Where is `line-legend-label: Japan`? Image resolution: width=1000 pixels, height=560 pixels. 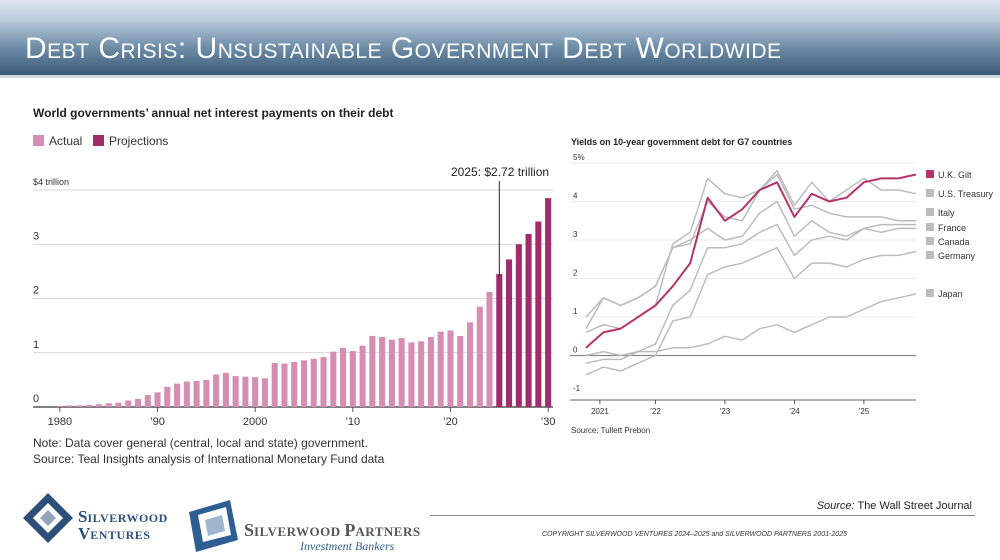
line-legend-label: Japan is located at coordinates (950, 294).